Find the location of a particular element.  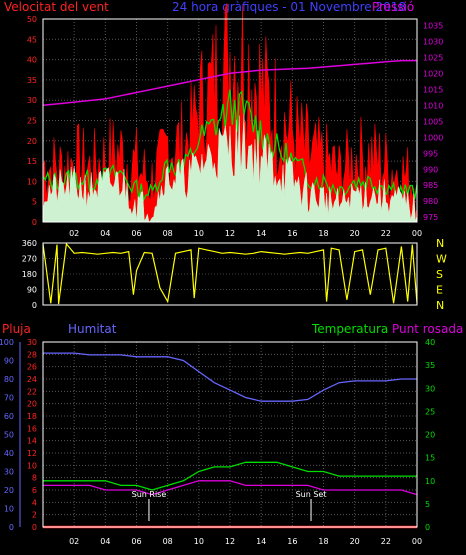

rain-tick-label: 26 is located at coordinates (32, 367).